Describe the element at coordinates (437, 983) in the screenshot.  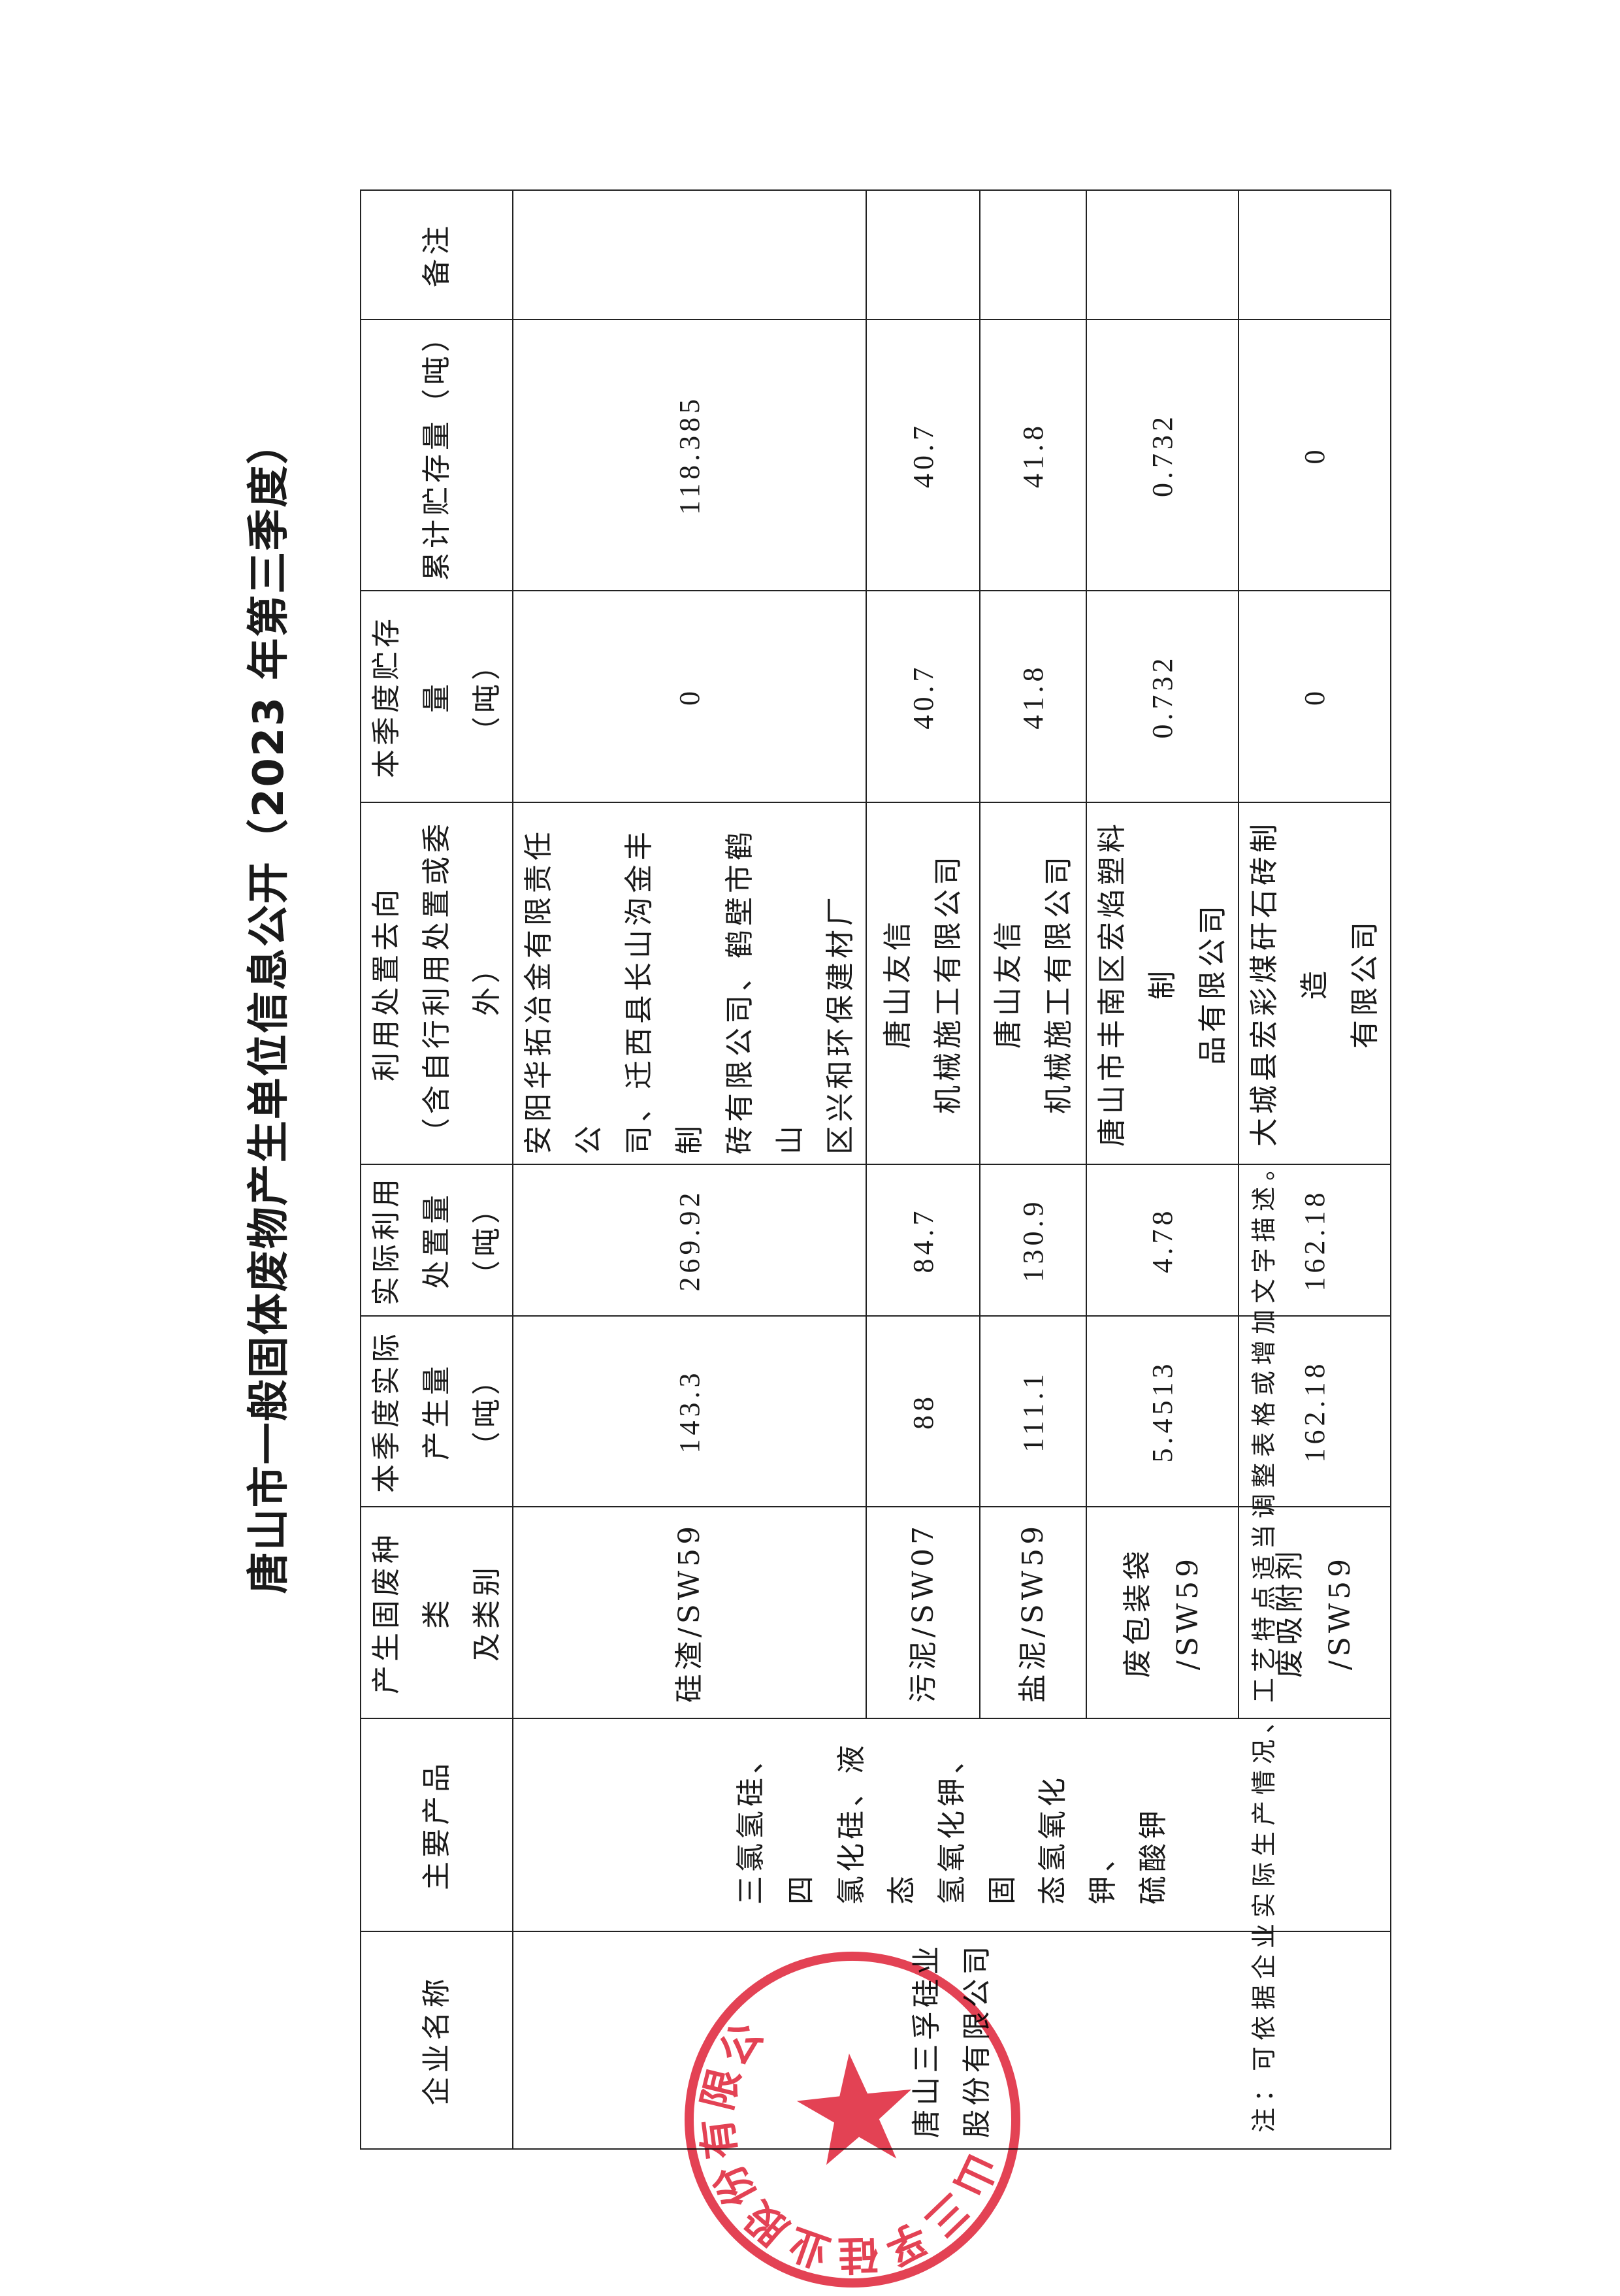
I see `header-destination: 利用处置去向 （含自行利用处置或委 外）` at that location.